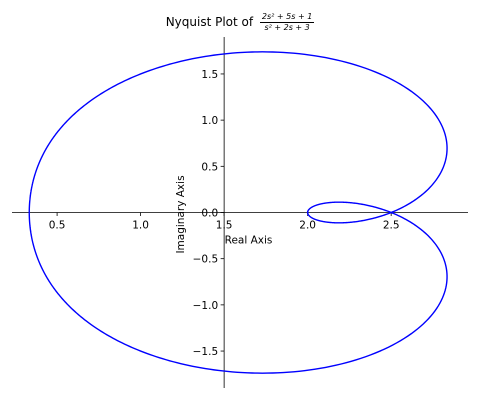  Describe the element at coordinates (206, 260) in the screenshot. I see `y-tick-label: −0.5` at that location.